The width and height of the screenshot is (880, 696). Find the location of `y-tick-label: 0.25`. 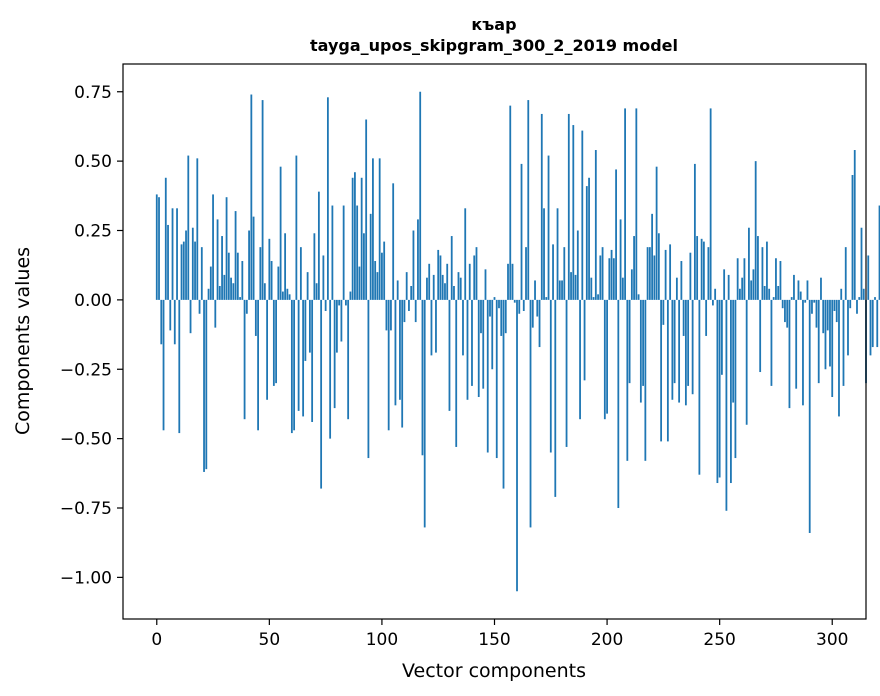

y-tick-label: 0.25 is located at coordinates (93, 232).